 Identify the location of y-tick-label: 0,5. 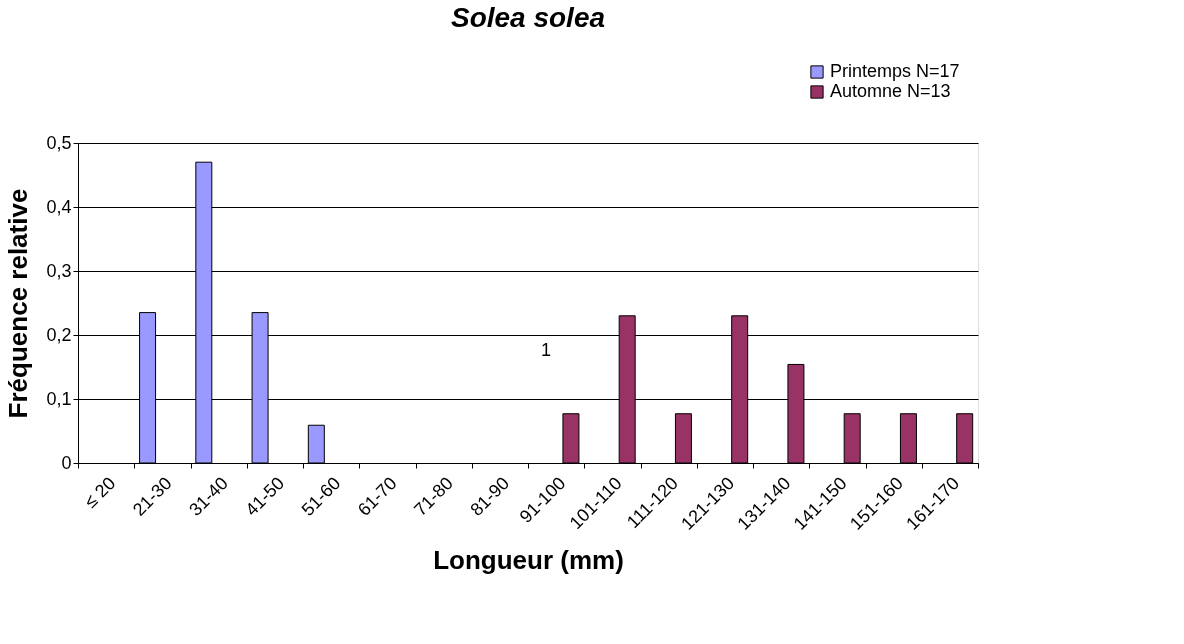
(59, 142).